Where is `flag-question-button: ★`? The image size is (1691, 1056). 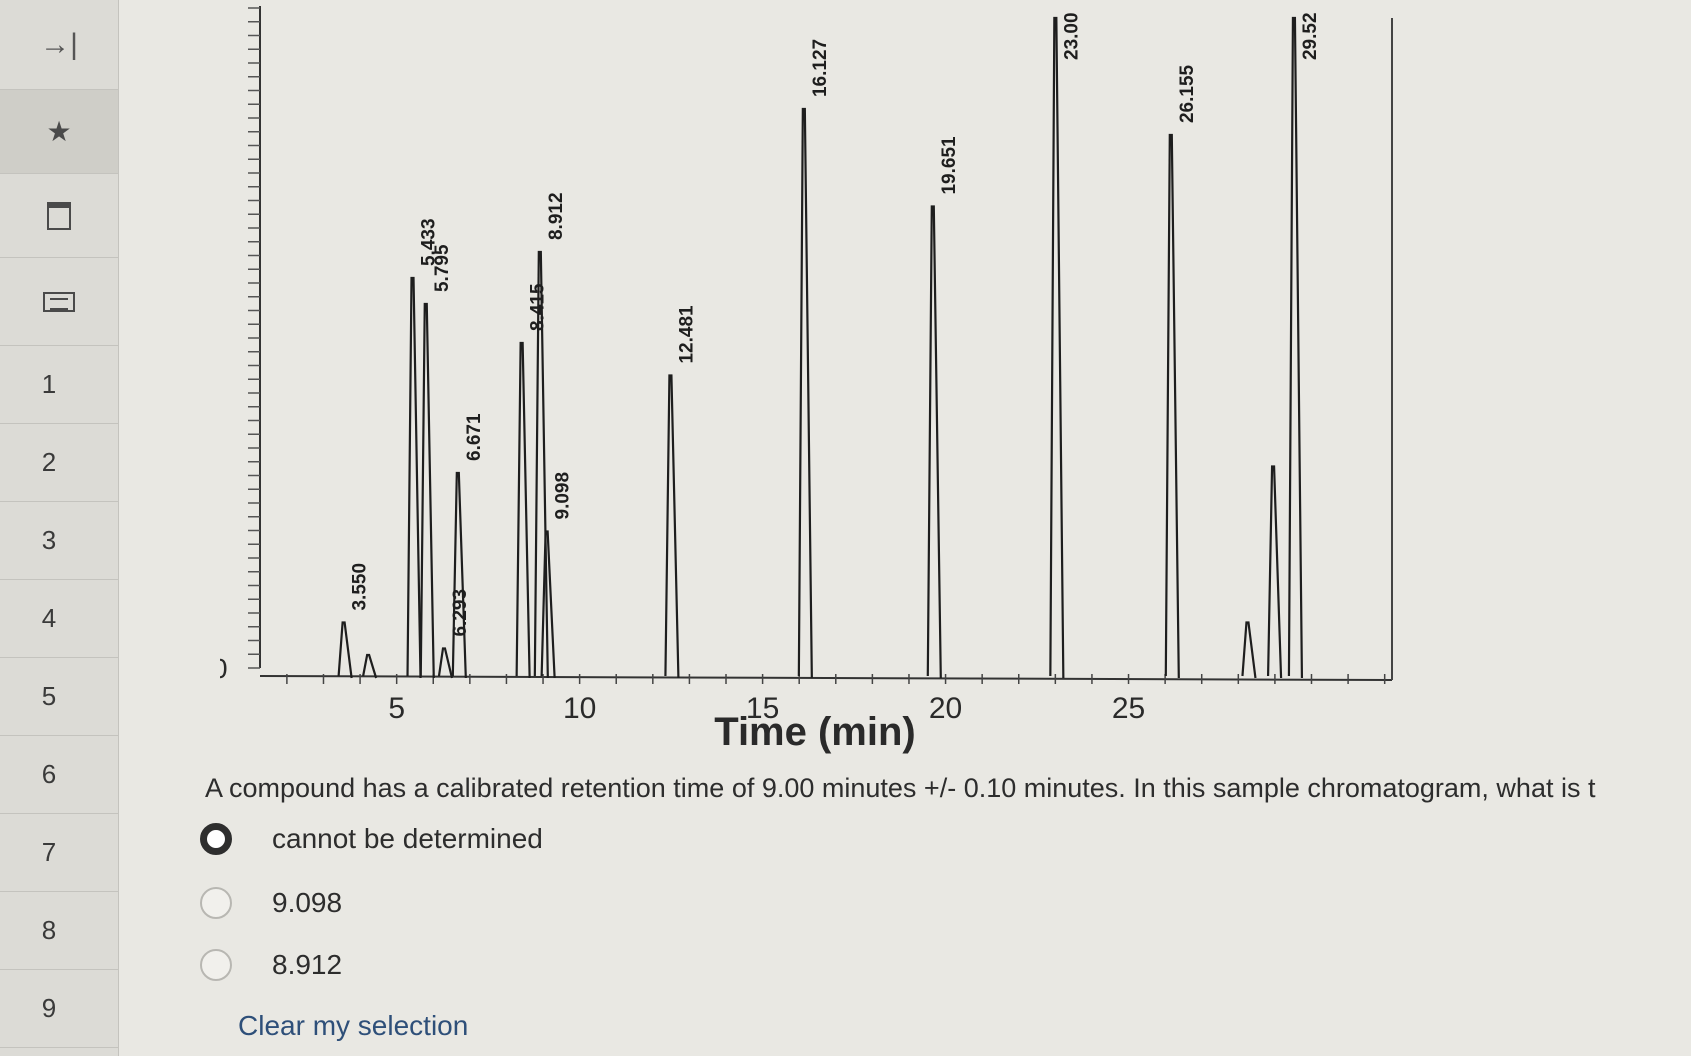 flag-question-button: ★ is located at coordinates (59, 132).